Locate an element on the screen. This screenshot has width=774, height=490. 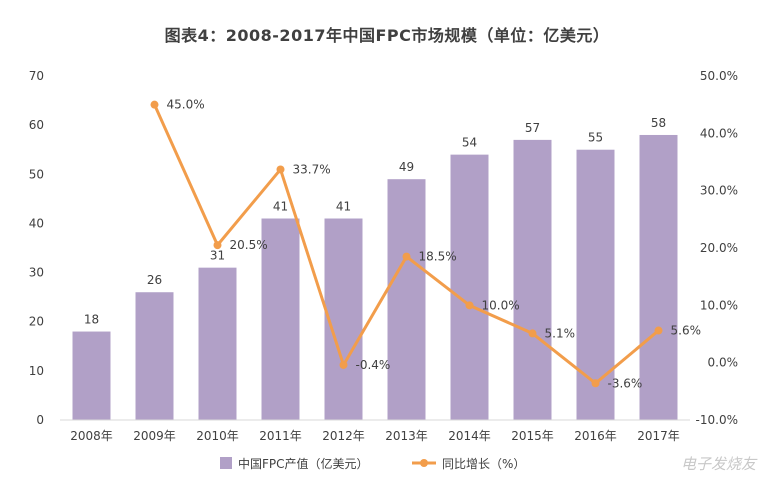
growth-value-label: 33.7% is located at coordinates (312, 169).